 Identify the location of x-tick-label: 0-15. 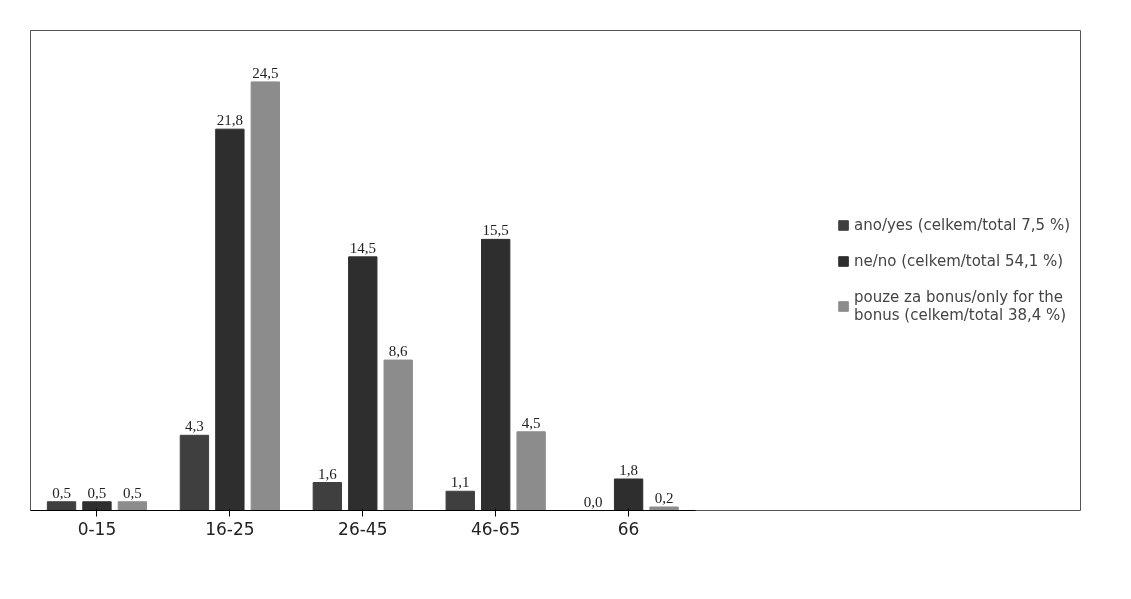
(97, 528).